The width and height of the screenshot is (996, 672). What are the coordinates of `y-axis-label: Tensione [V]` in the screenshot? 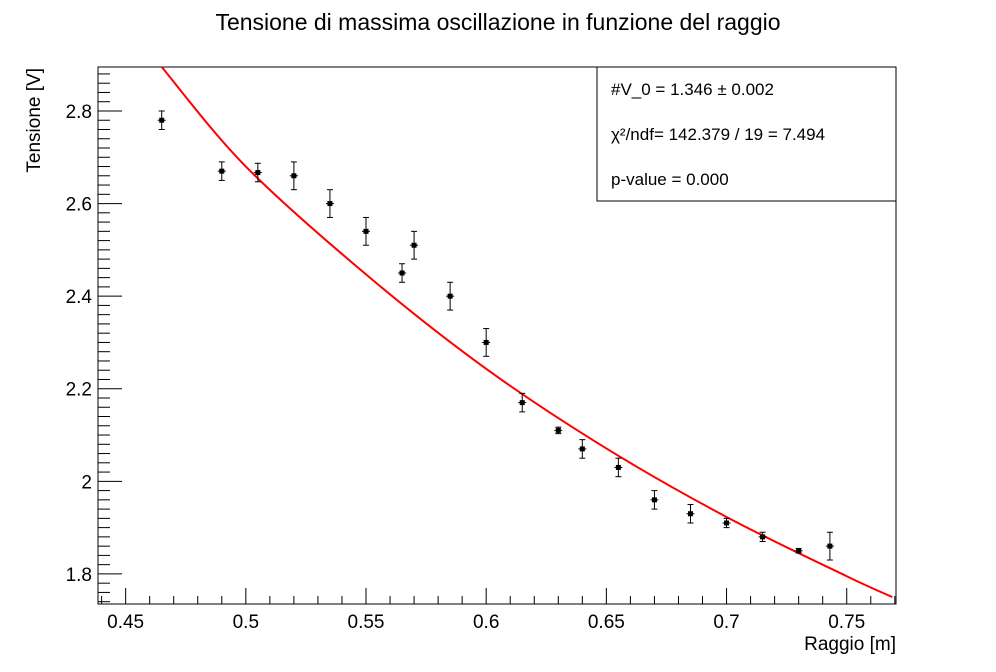 It's located at (34, 120).